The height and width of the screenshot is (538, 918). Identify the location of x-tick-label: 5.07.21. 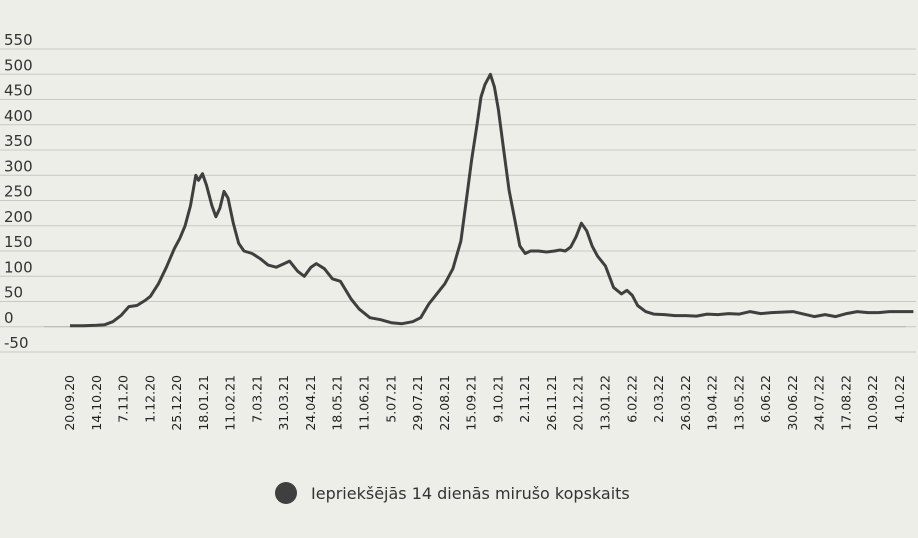
(390, 399).